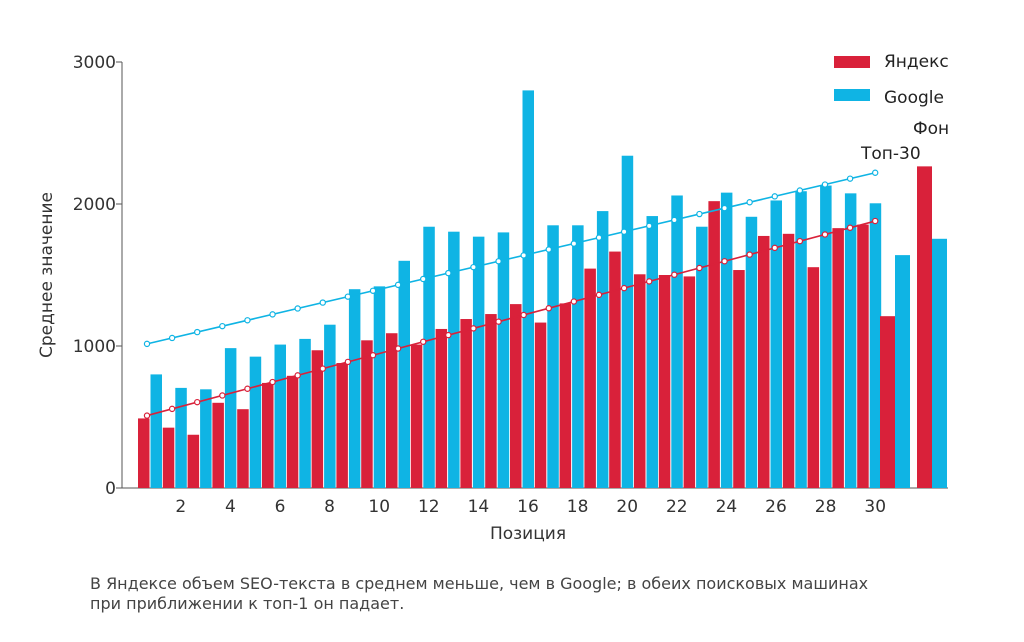 This screenshot has height=642, width=1024. What do you see at coordinates (94, 205) in the screenshot?
I see `y-tick-label: 2000` at bounding box center [94, 205].